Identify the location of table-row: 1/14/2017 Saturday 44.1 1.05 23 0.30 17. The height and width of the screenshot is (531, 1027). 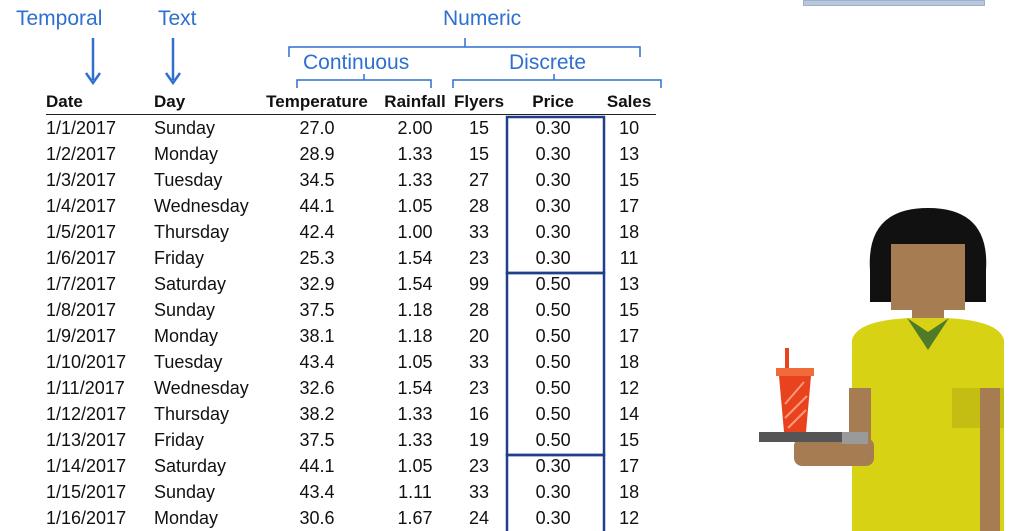
(351, 466).